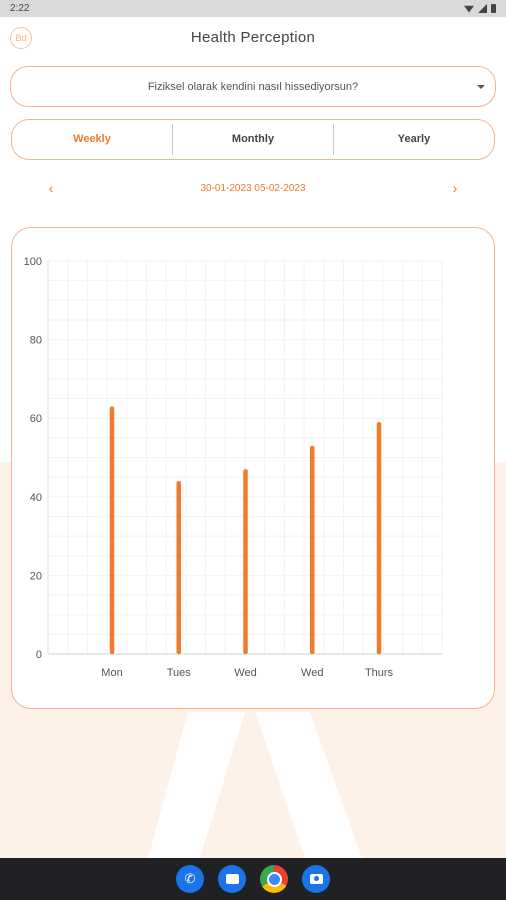  What do you see at coordinates (39, 655) in the screenshot?
I see `y-tick-label: 0` at bounding box center [39, 655].